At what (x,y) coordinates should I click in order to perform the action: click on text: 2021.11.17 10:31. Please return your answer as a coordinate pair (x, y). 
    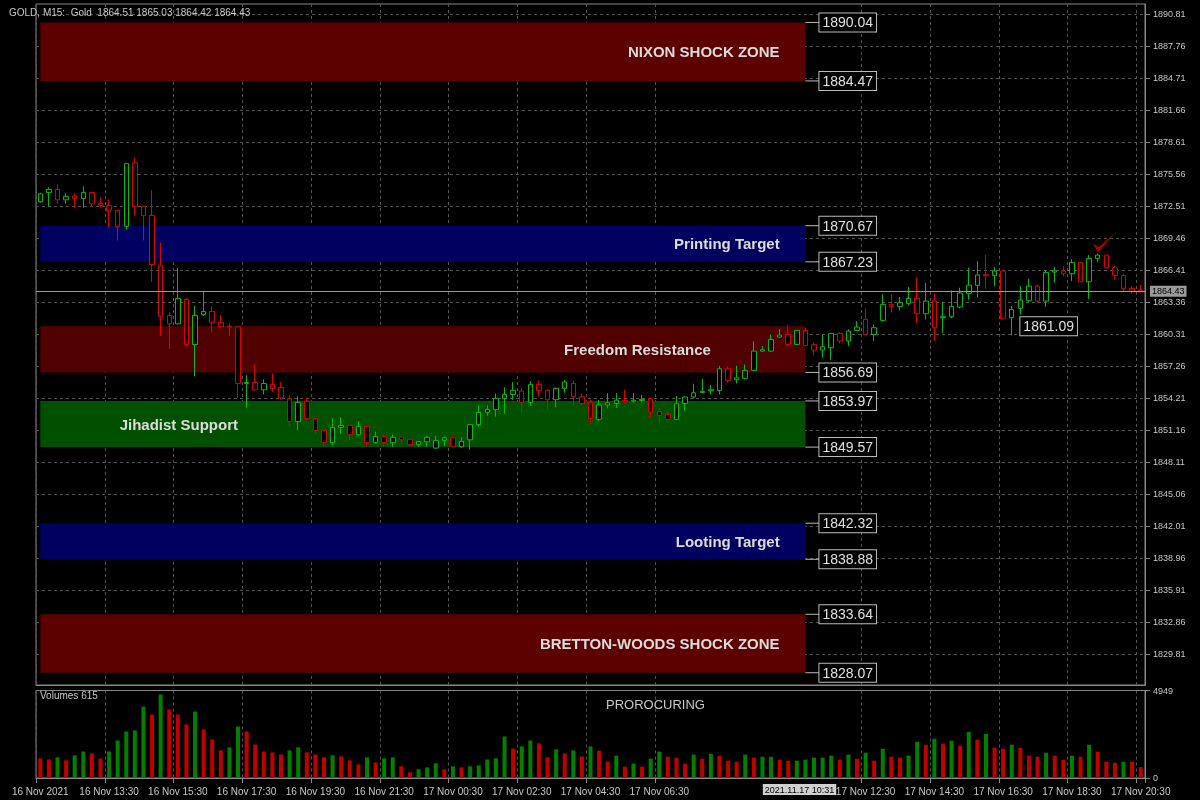
    Looking at the image, I should click on (799, 789).